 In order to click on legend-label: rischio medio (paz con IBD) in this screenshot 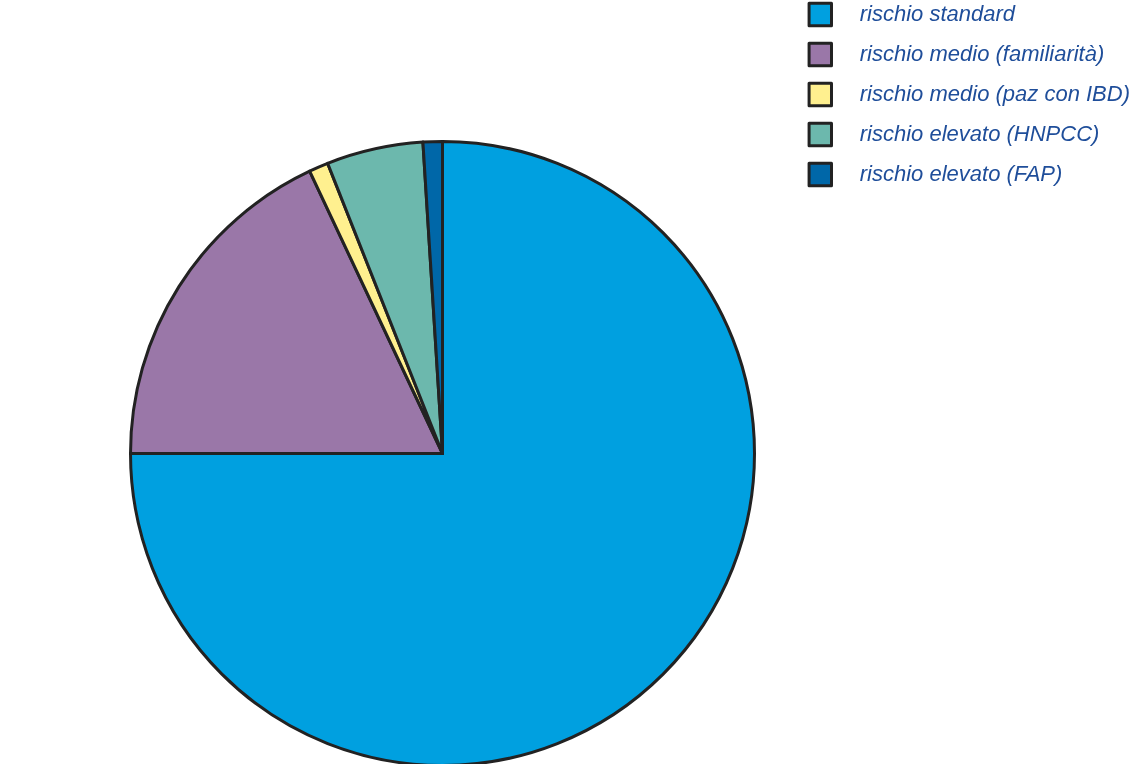, I will do `click(994, 94)`.